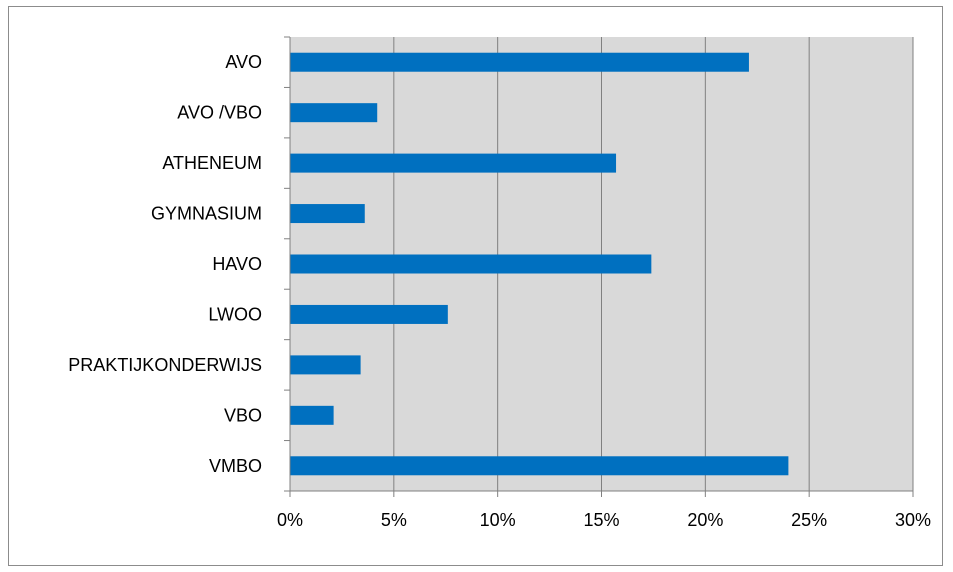  Describe the element at coordinates (212, 163) in the screenshot. I see `category-label: ATHENEUM` at that location.